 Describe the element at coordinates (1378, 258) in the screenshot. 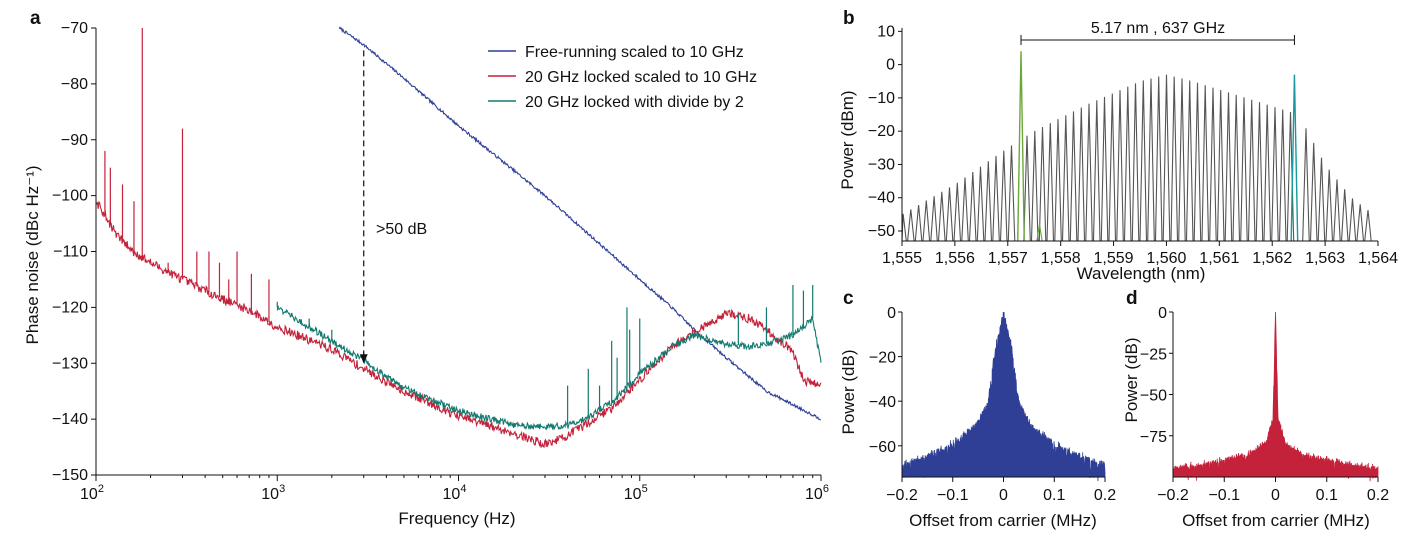

I see `panel-b-xtick-label: 1,564` at that location.